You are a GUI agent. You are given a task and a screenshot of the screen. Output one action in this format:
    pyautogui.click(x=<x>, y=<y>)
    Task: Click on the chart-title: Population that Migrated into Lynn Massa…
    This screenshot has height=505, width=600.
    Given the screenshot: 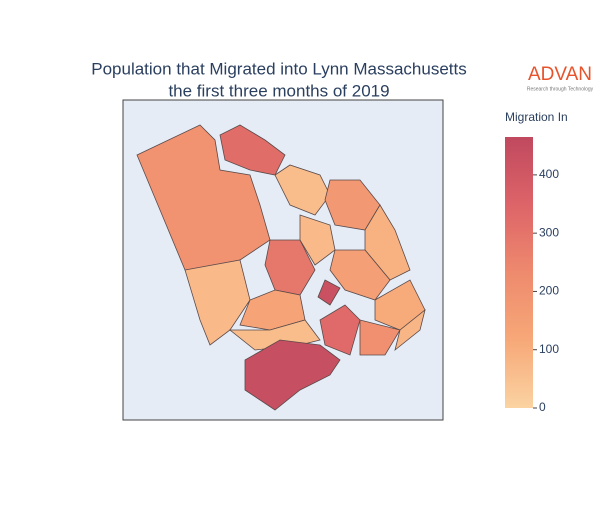 What is the action you would take?
    pyautogui.click(x=278, y=68)
    